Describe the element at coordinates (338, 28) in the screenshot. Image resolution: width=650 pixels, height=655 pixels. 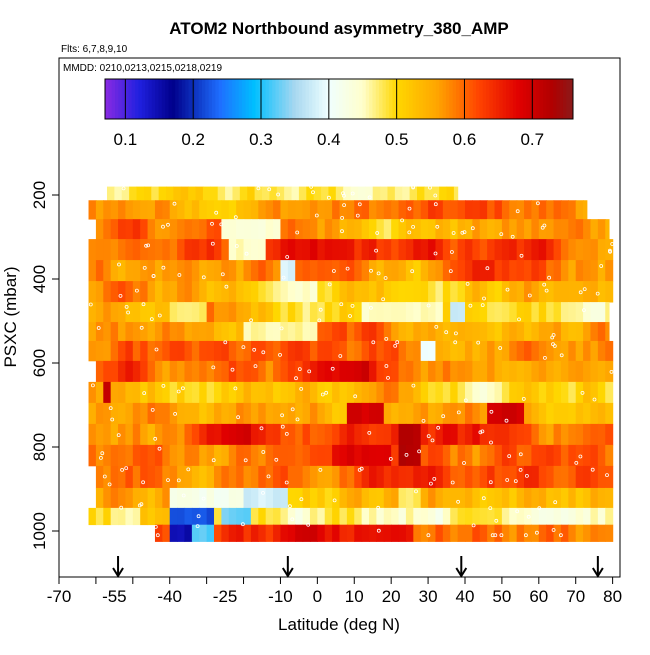
I see `chart-title: ATOM2 Northbound asymmetry_380_AMP` at that location.